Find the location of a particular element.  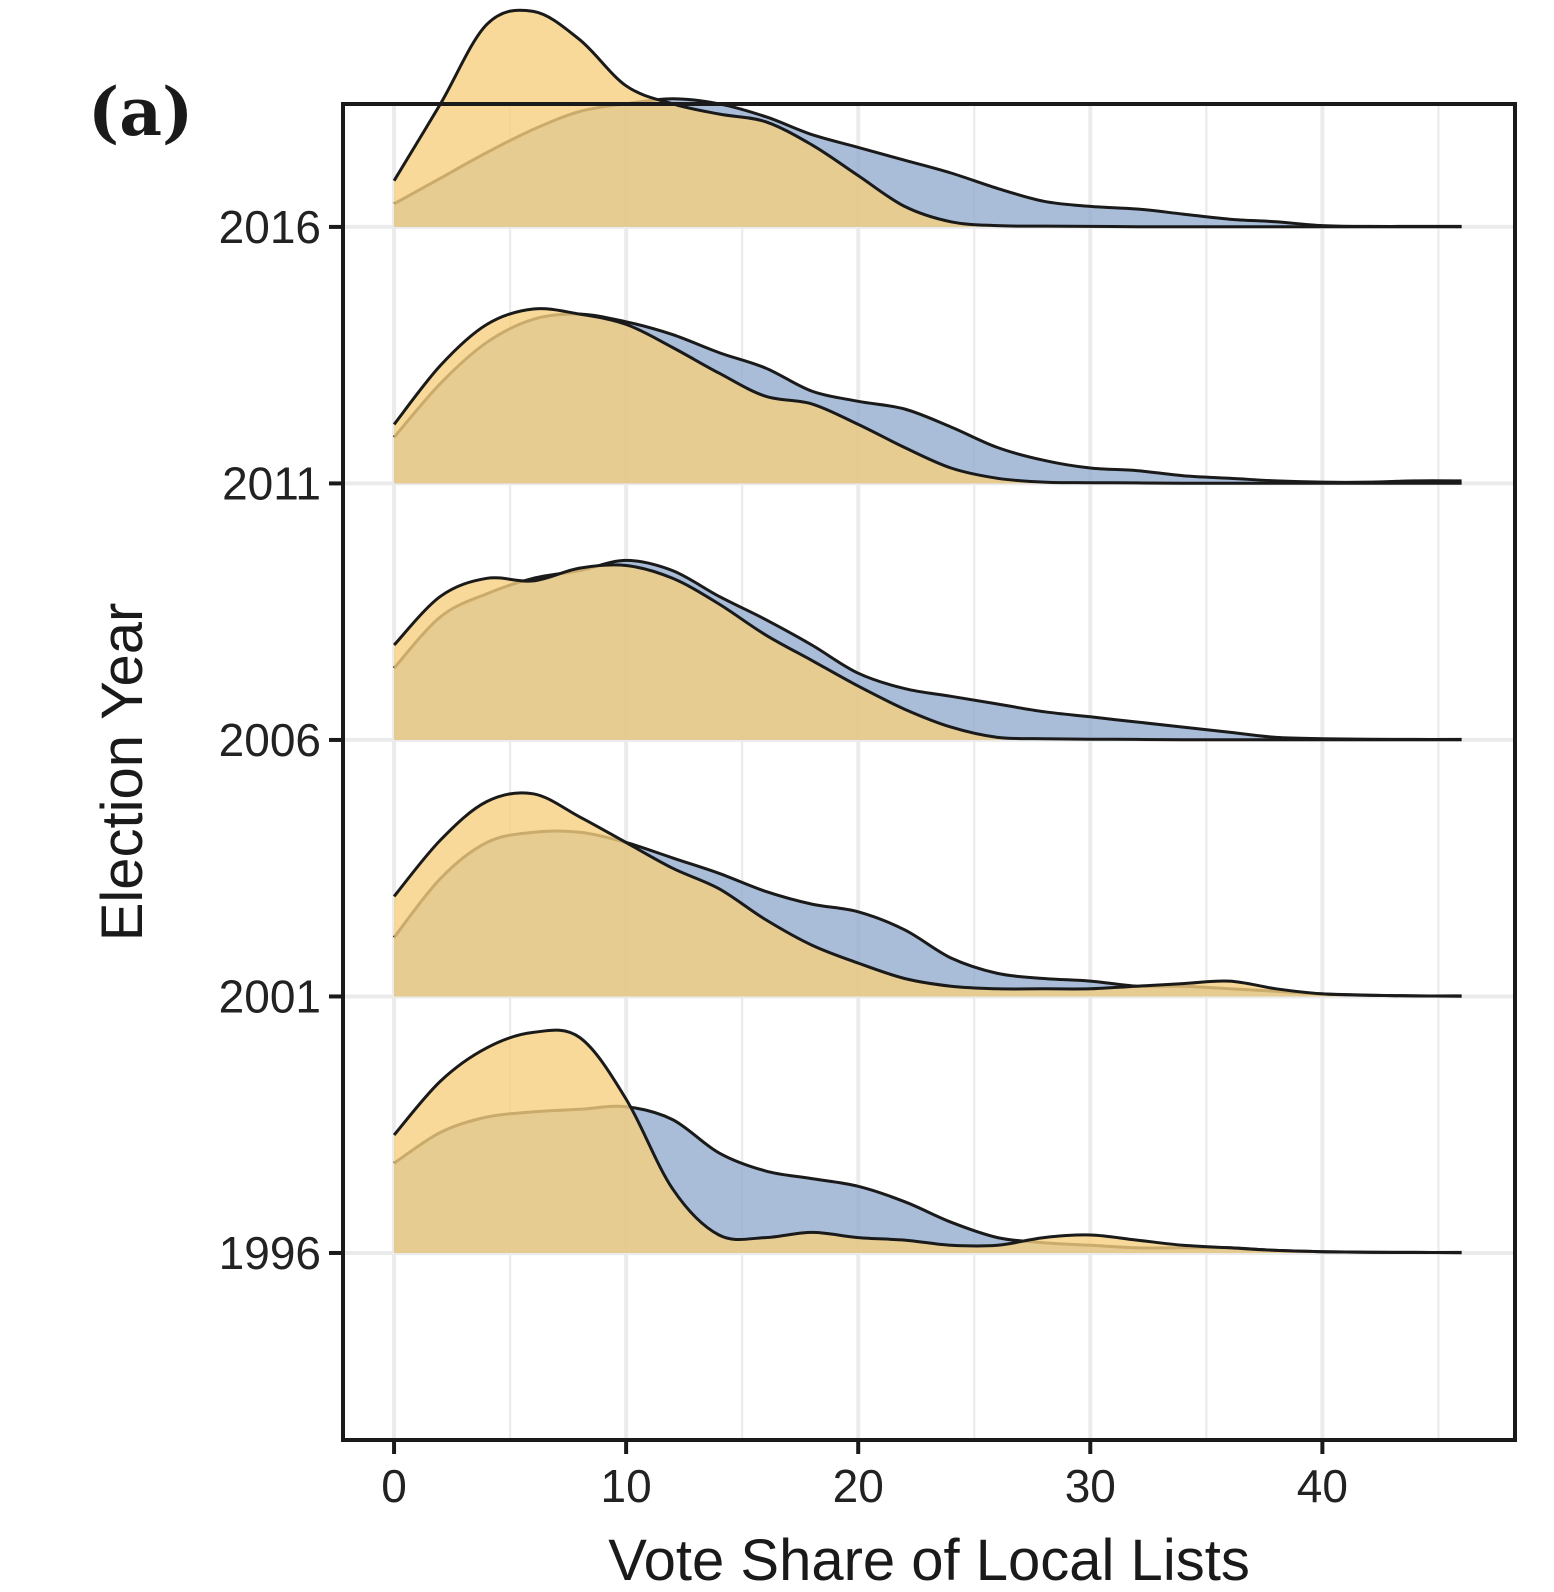

y-axis-title: Election Year is located at coordinates (122, 772).